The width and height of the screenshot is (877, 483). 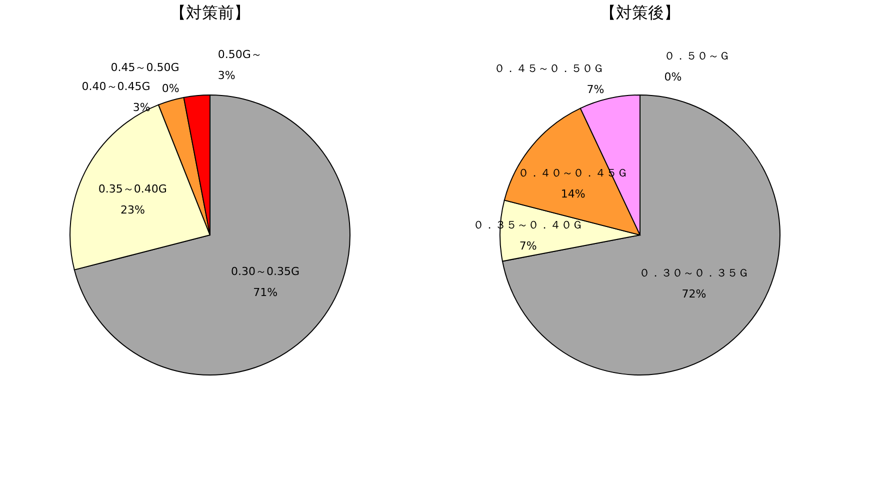 I want to click on category-label: 0.45～0.50G, so click(x=145, y=67).